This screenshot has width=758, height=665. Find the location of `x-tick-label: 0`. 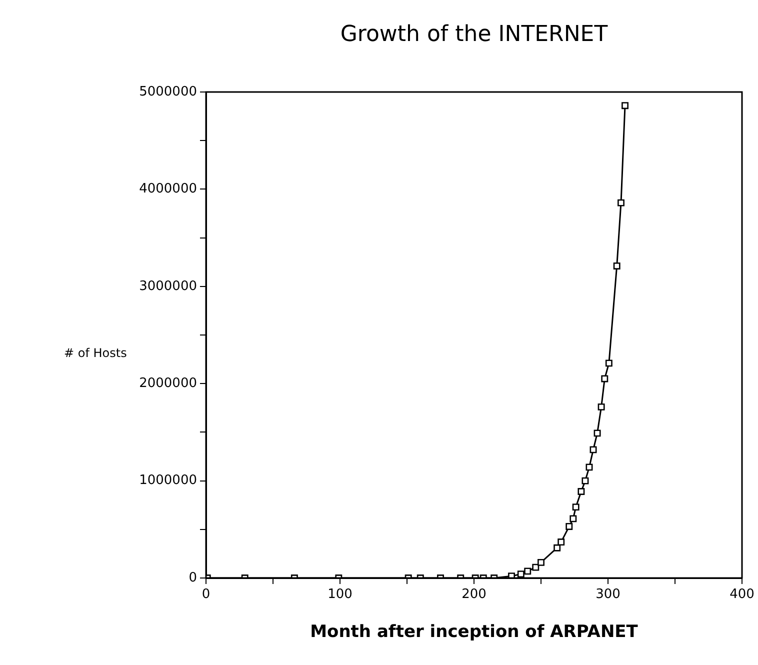

x-tick-label: 0 is located at coordinates (206, 594).